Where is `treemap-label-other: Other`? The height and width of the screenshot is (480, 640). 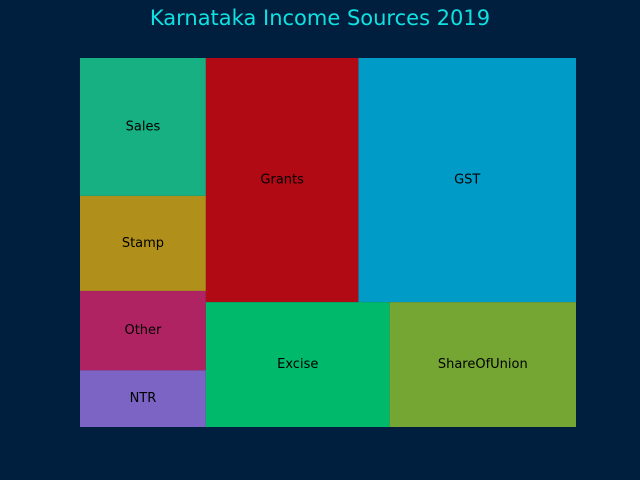 treemap-label-other: Other is located at coordinates (143, 330).